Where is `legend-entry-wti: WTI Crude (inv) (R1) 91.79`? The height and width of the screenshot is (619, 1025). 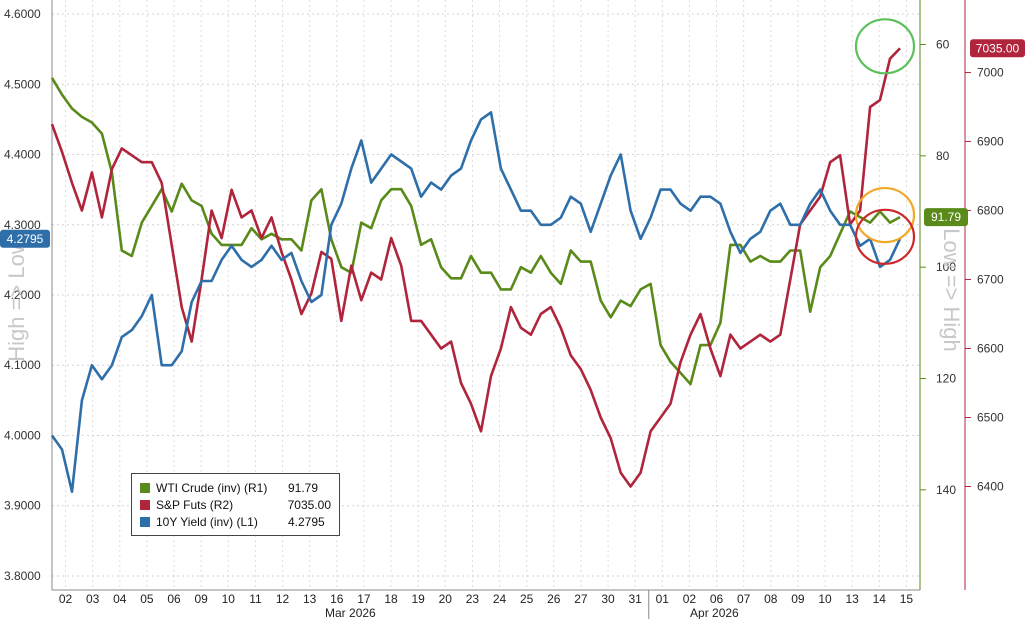
legend-entry-wti: WTI Crude (inv) (R1) 91.79 is located at coordinates (235, 487).